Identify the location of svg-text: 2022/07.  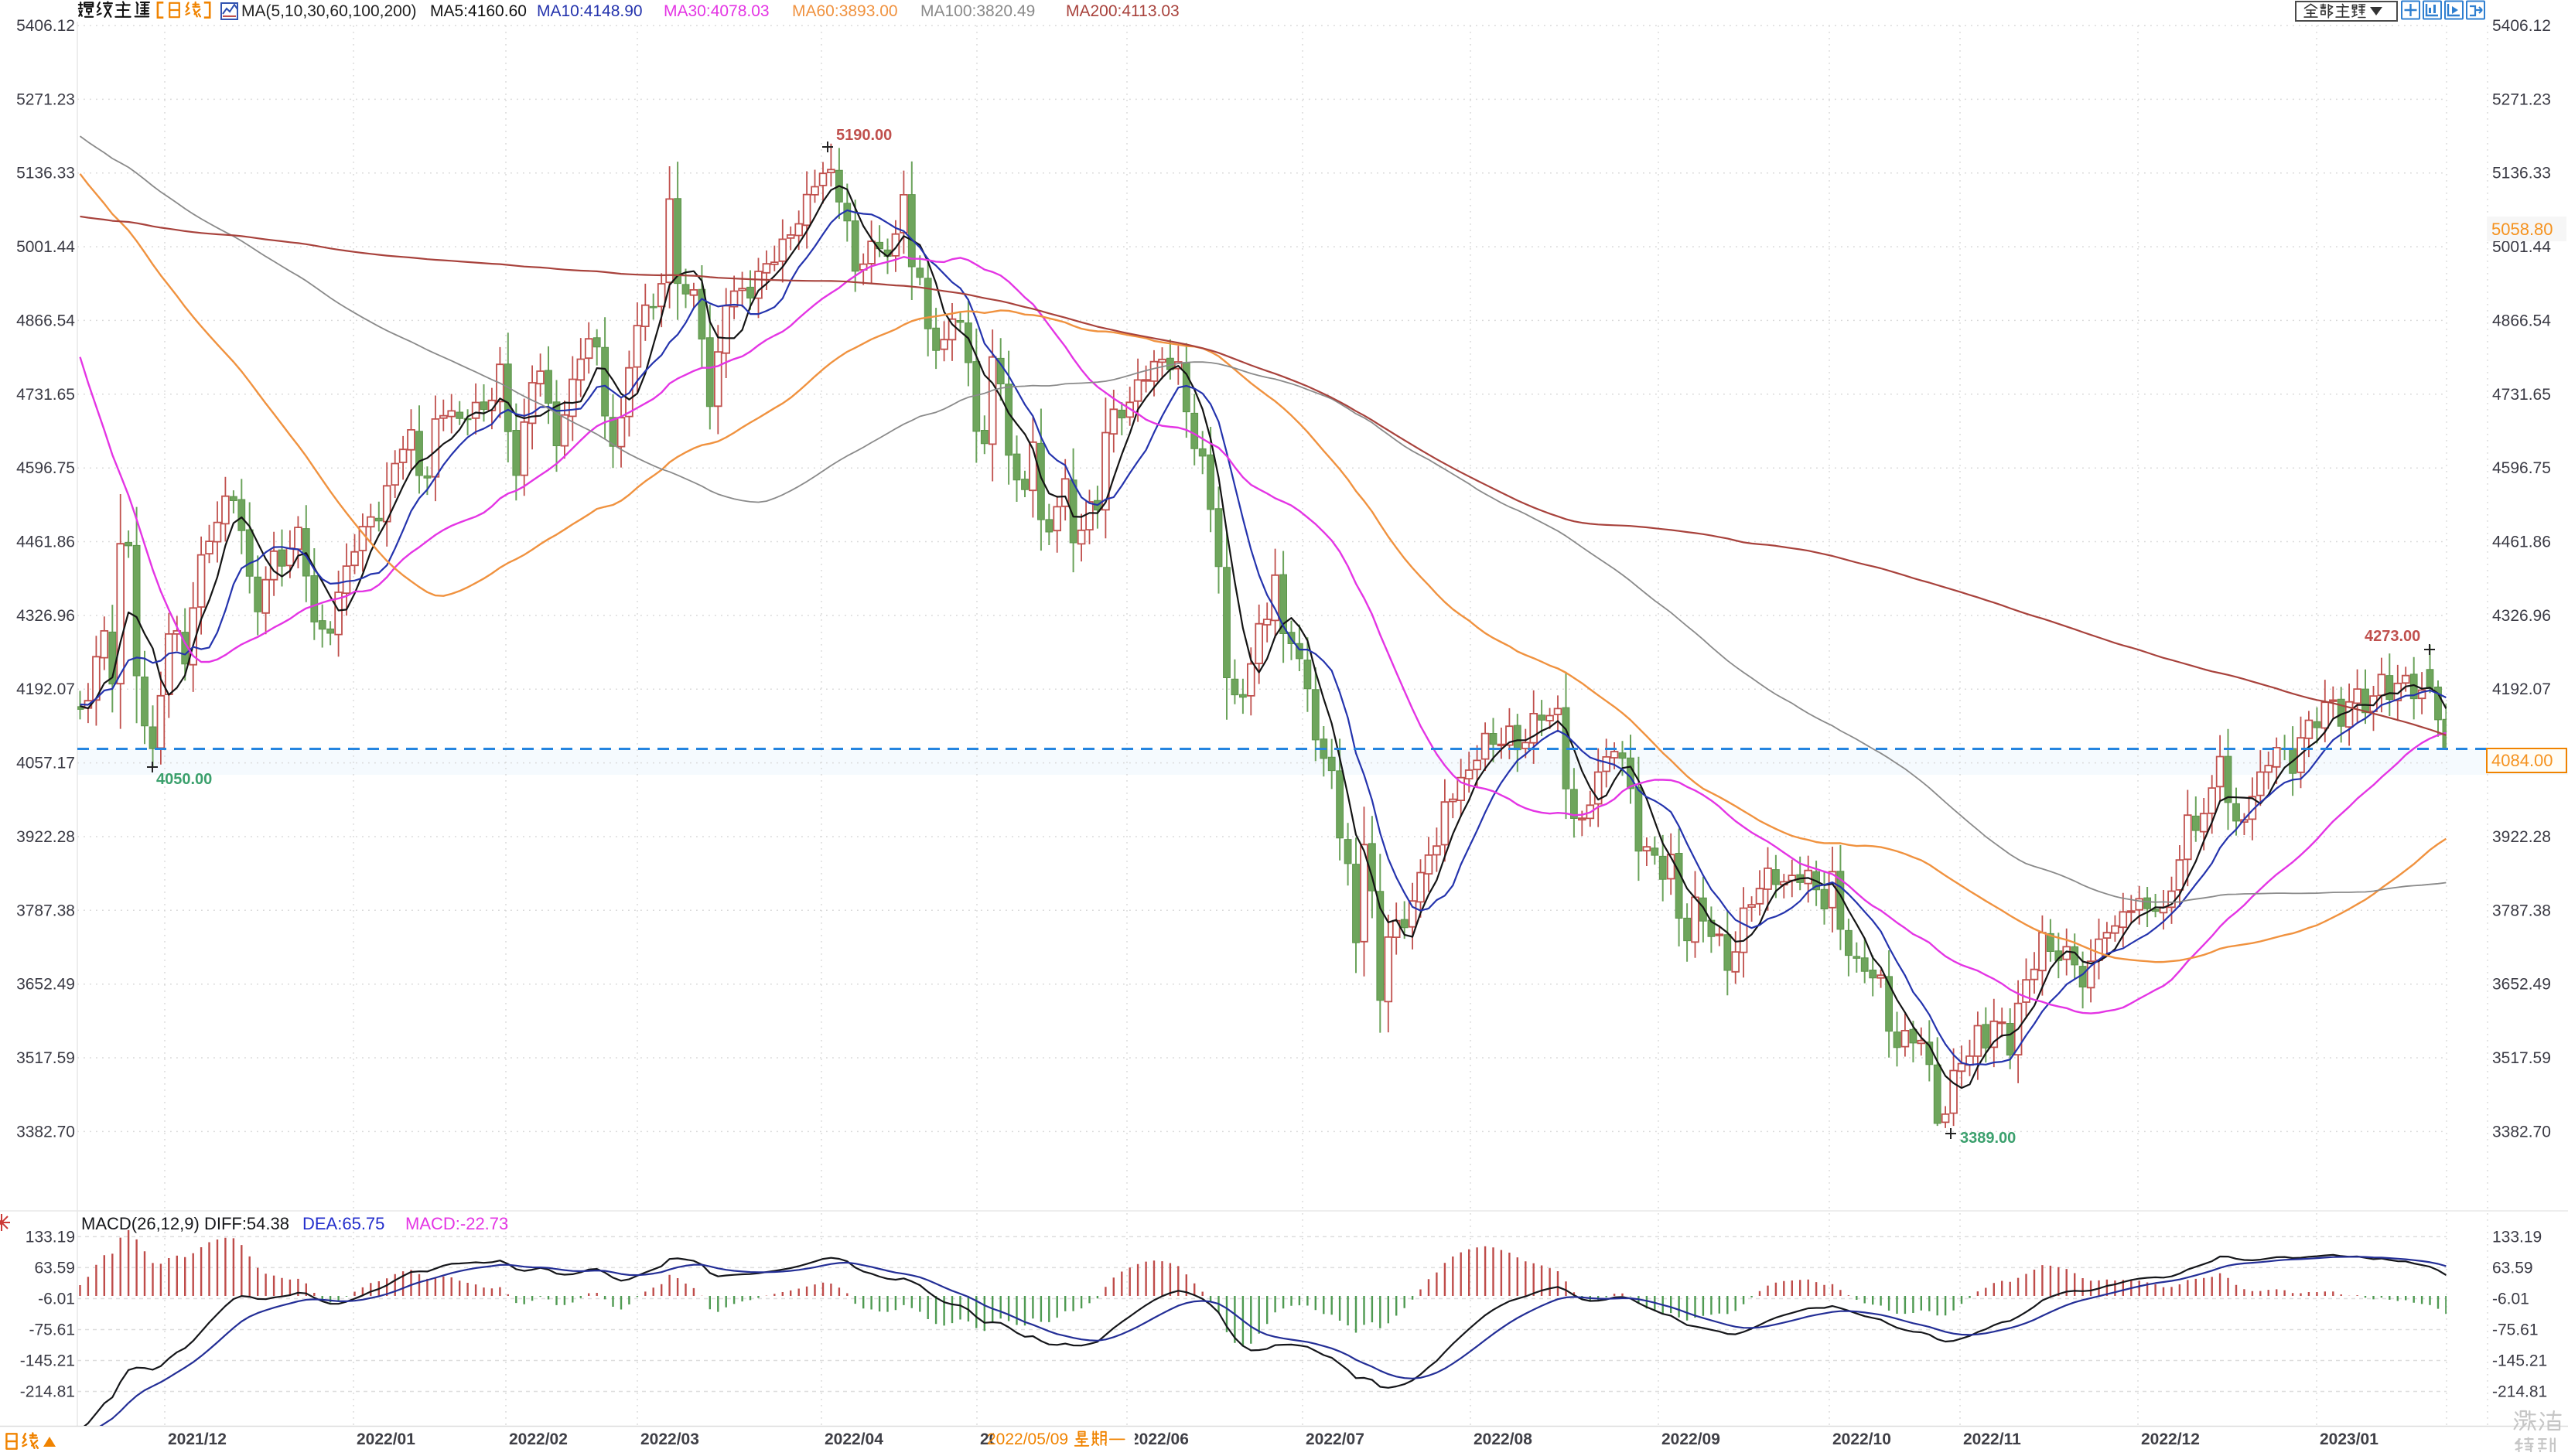
(1335, 1439).